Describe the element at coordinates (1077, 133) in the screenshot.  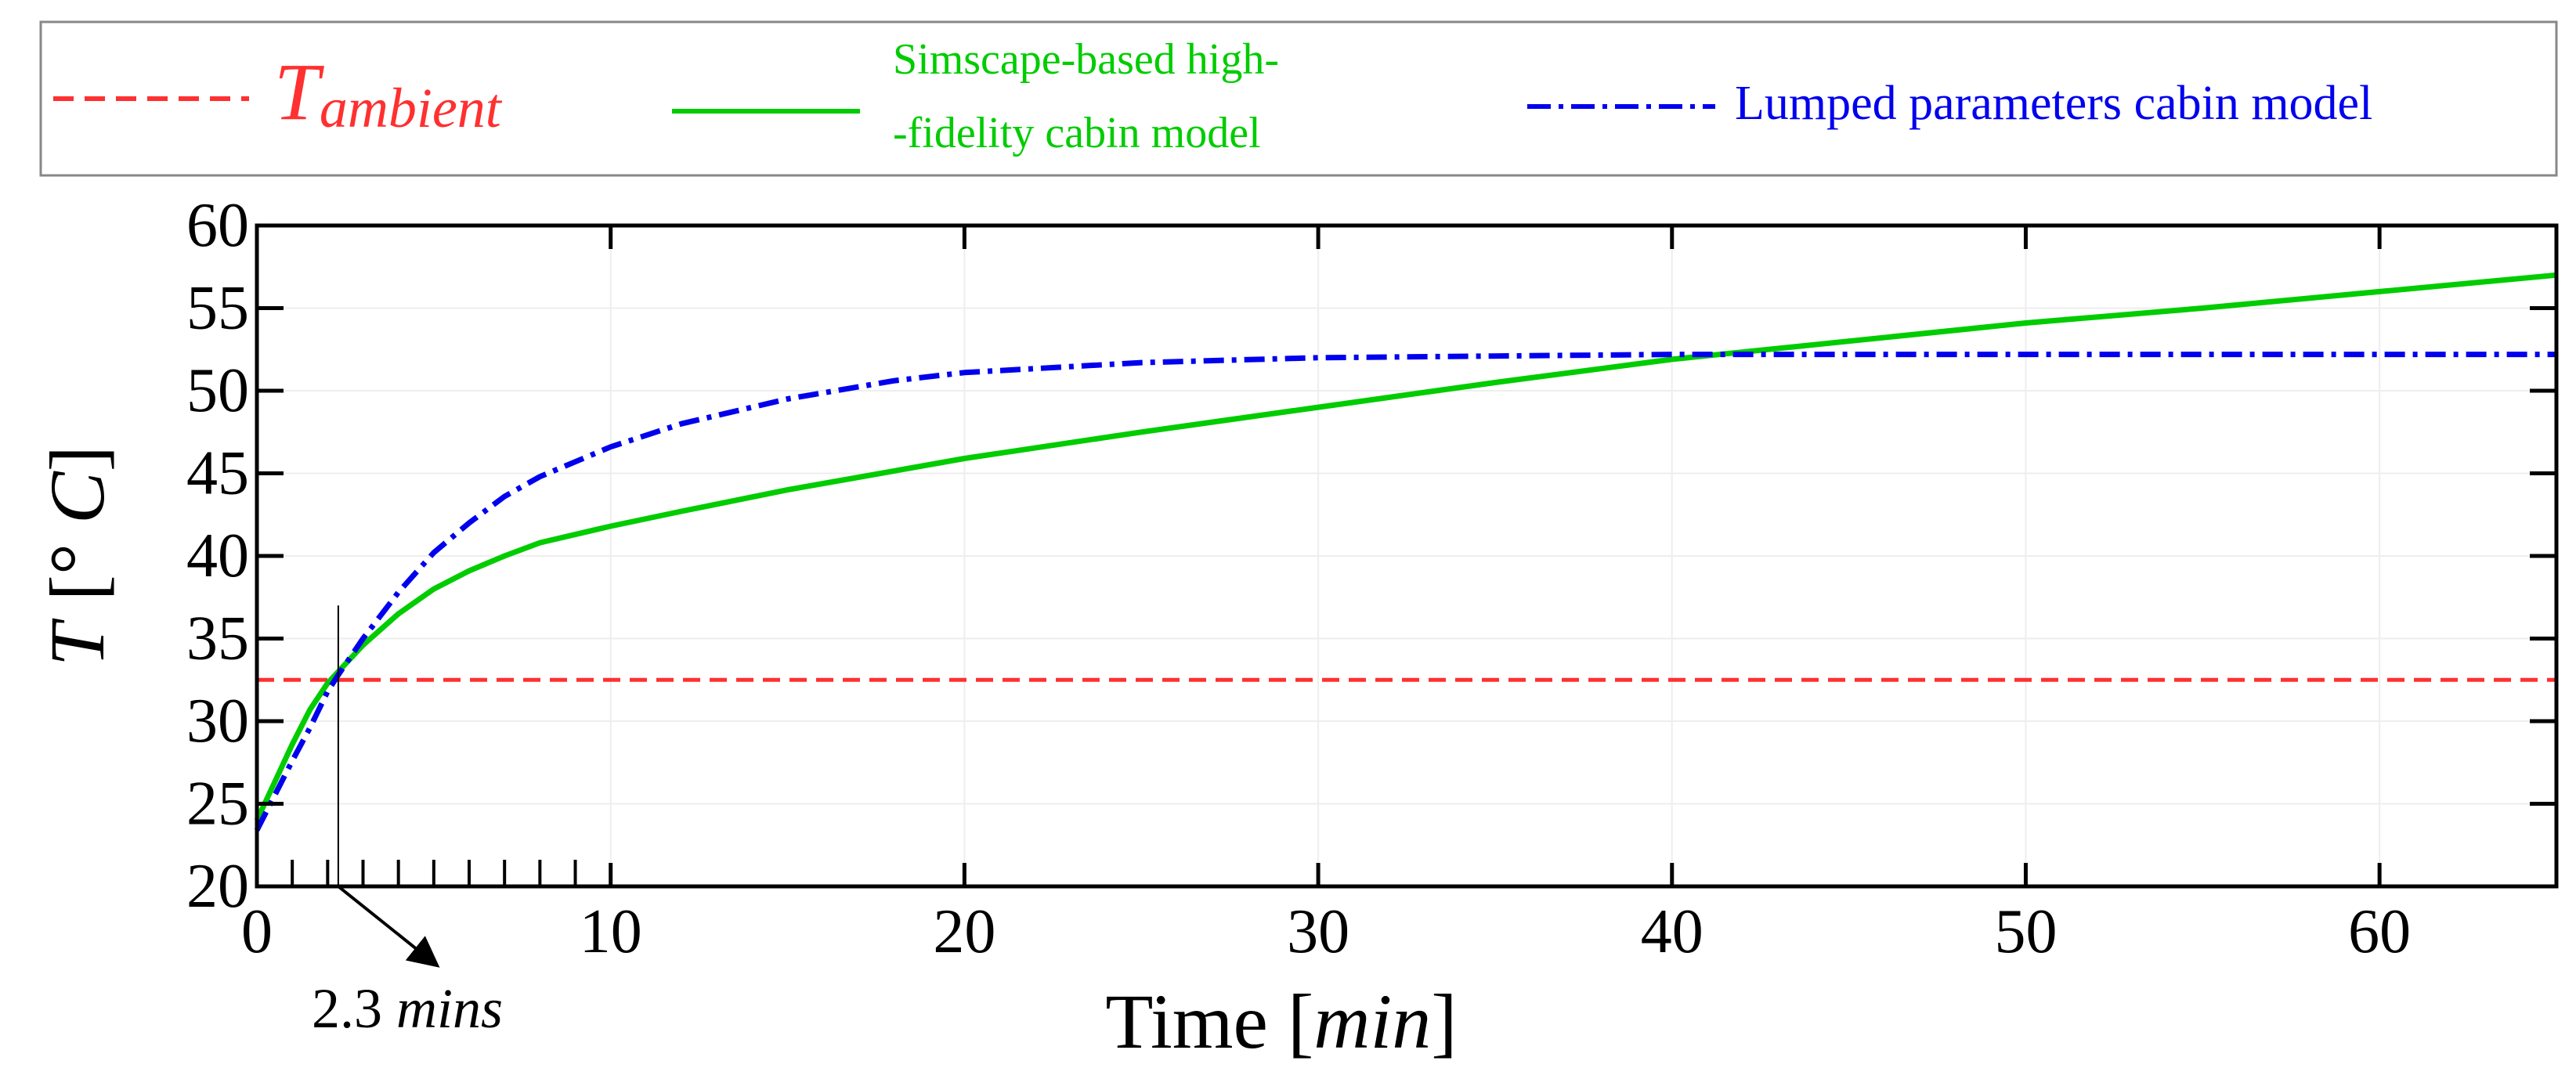
I see `legend-label-simscape-line2: -fidelity cabin model` at that location.